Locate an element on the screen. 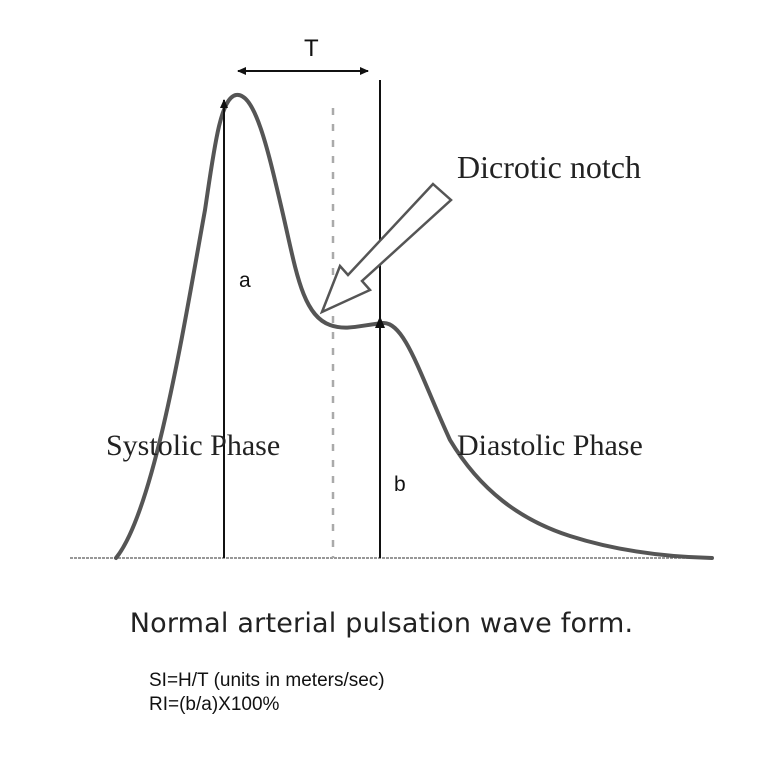 The image size is (763, 772). formula-ri: RI=(b/a)X100% is located at coordinates (214, 705).